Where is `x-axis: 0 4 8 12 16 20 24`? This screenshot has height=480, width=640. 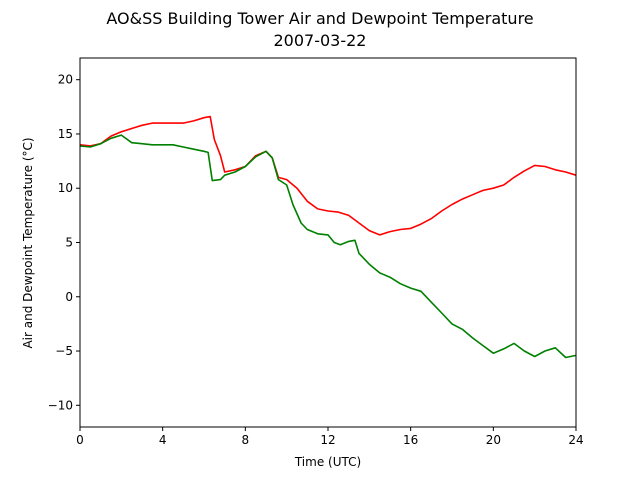 x-axis: 0 4 8 12 16 20 24 is located at coordinates (330, 437).